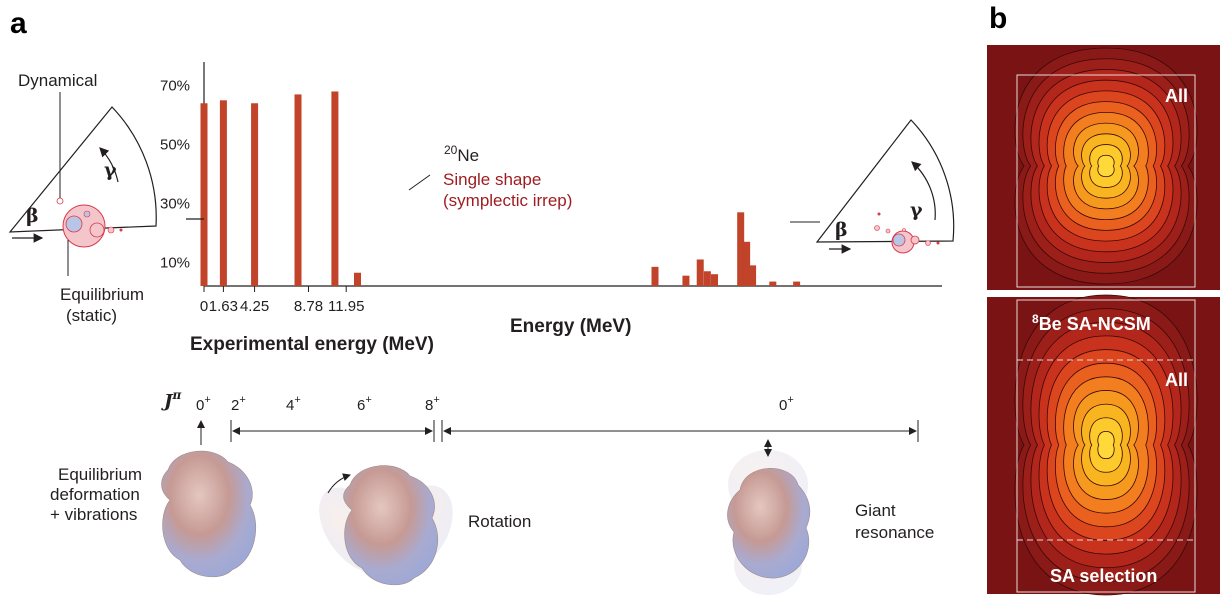 Image resolution: width=1225 pixels, height=602 pixels. I want to click on y-tick-label: 50%, so click(175, 145).